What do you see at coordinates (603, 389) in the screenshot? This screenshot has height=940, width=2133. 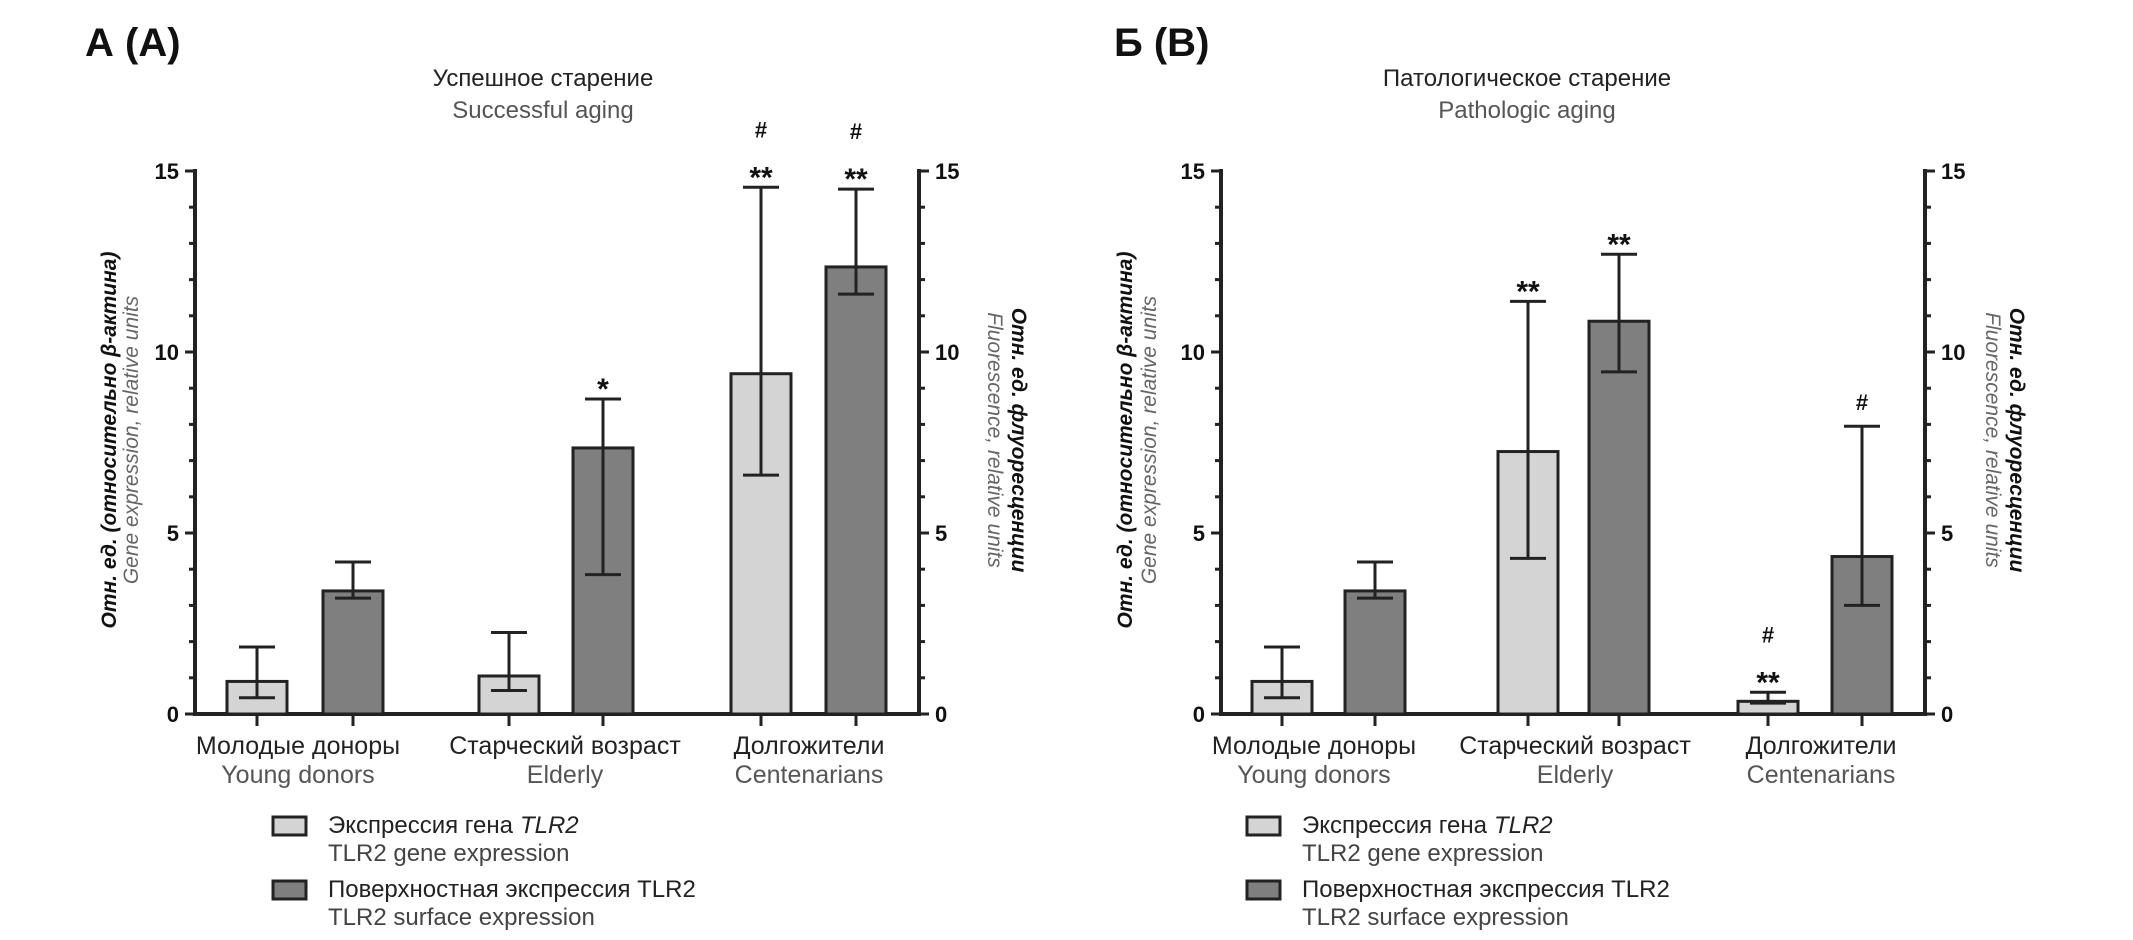 I see `significance-star: *` at bounding box center [603, 389].